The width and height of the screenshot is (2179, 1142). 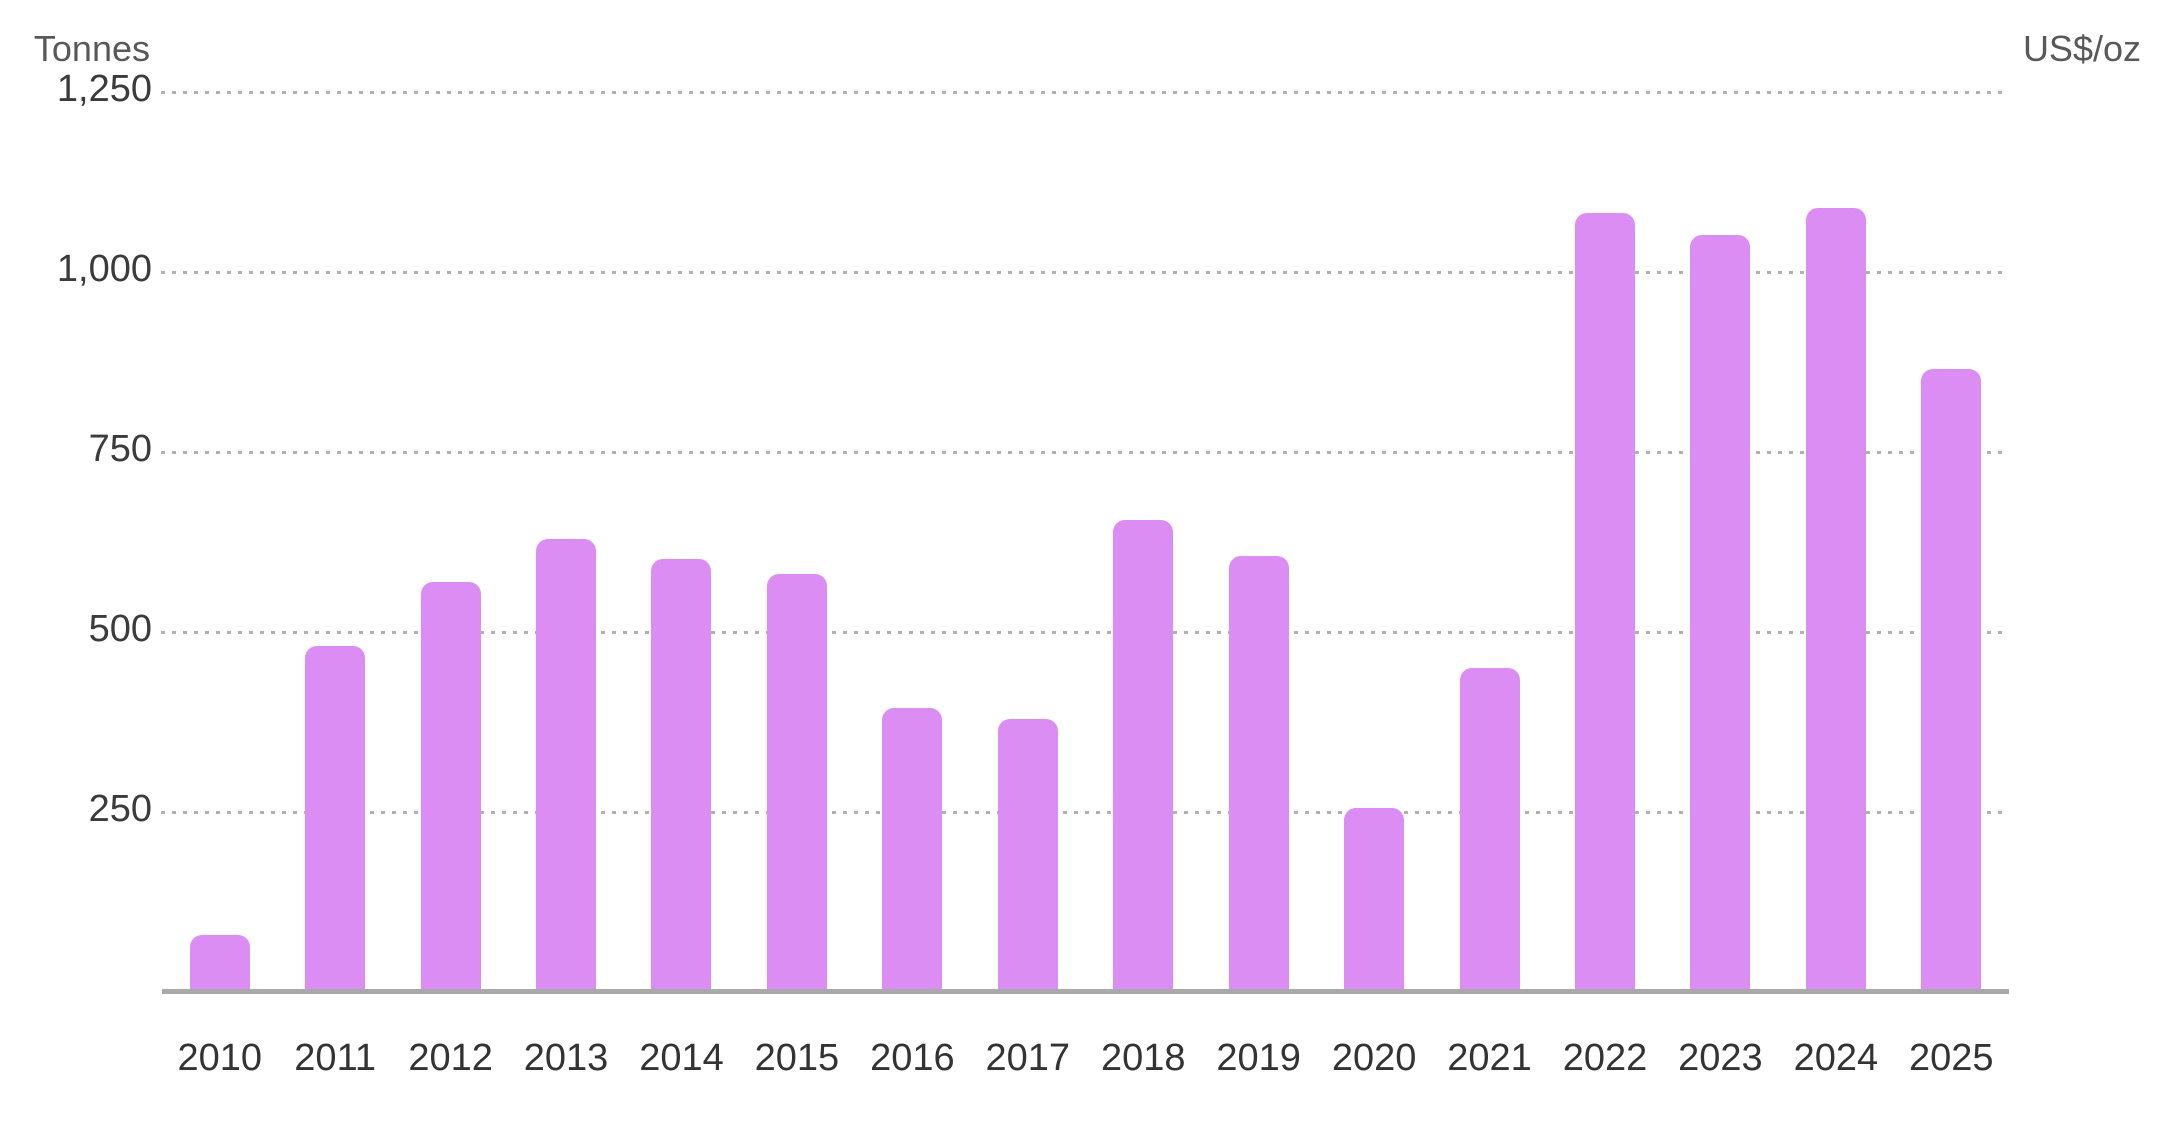 I want to click on x-tick-2013: 2013, so click(x=566, y=1058).